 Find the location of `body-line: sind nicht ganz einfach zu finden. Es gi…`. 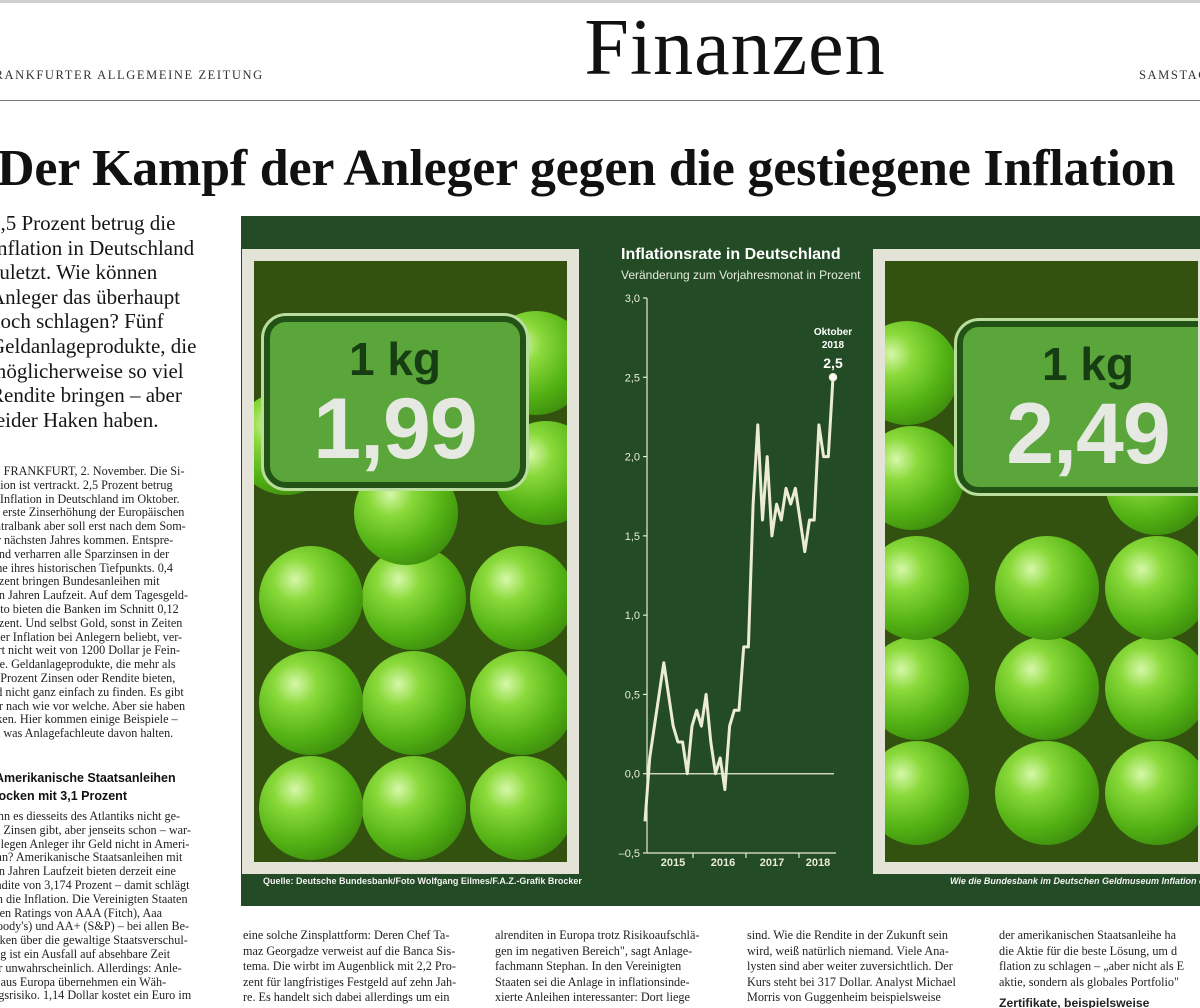

body-line: sind nicht ganz einfach zu finden. Es gi… is located at coordinates (92, 692).